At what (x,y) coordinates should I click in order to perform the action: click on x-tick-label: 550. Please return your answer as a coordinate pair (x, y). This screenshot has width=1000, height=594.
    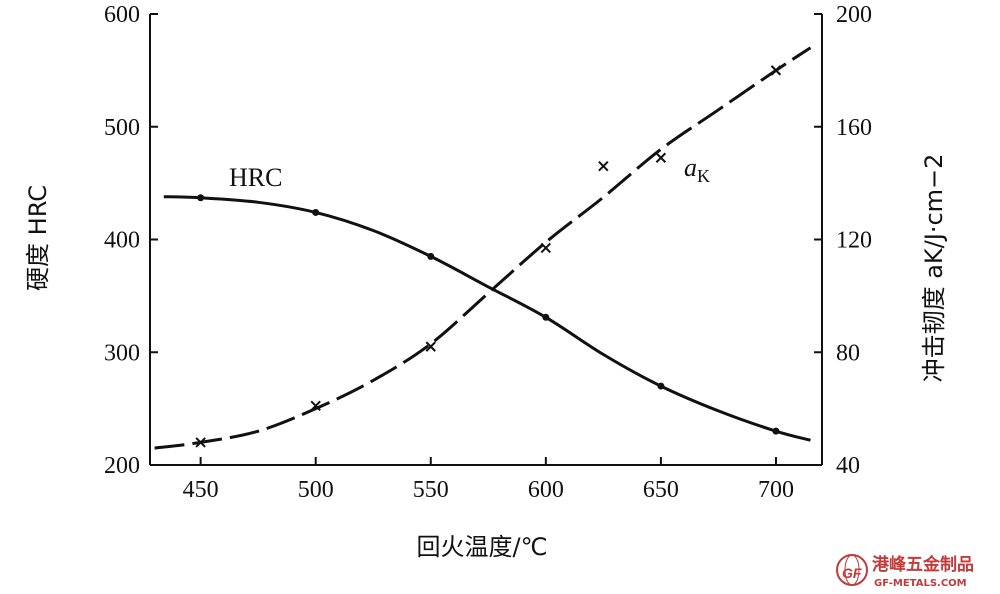
    Looking at the image, I should click on (431, 490).